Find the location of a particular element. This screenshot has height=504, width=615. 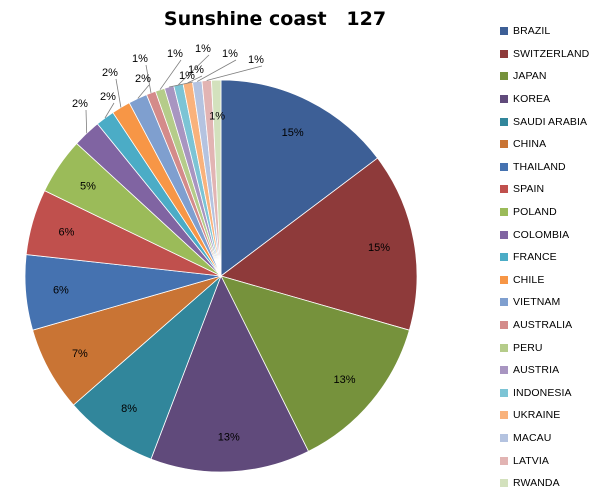

pie-slice-japan is located at coordinates (315, 363).